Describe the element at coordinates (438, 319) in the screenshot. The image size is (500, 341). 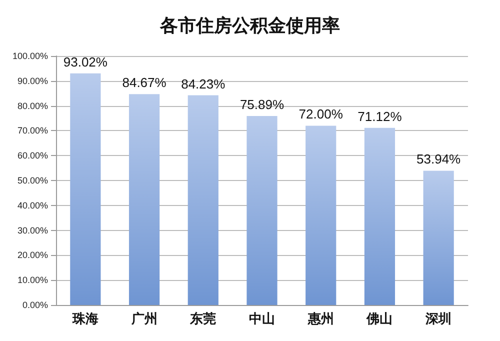
I see `x-tick-label: 深圳` at that location.